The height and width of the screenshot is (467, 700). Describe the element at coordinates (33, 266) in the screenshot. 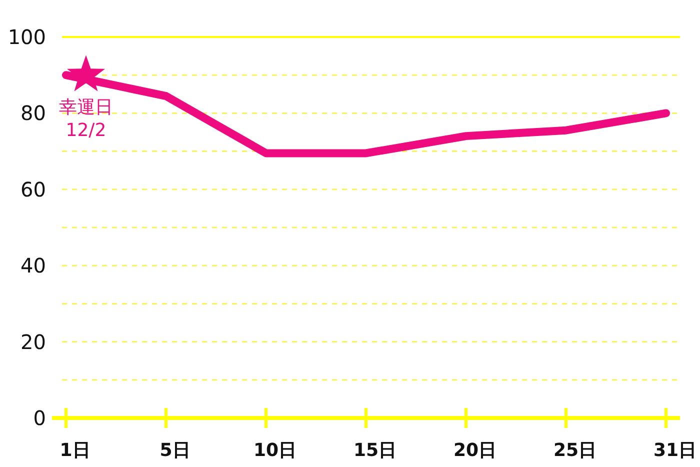

I see `y-tick-label: 40` at that location.